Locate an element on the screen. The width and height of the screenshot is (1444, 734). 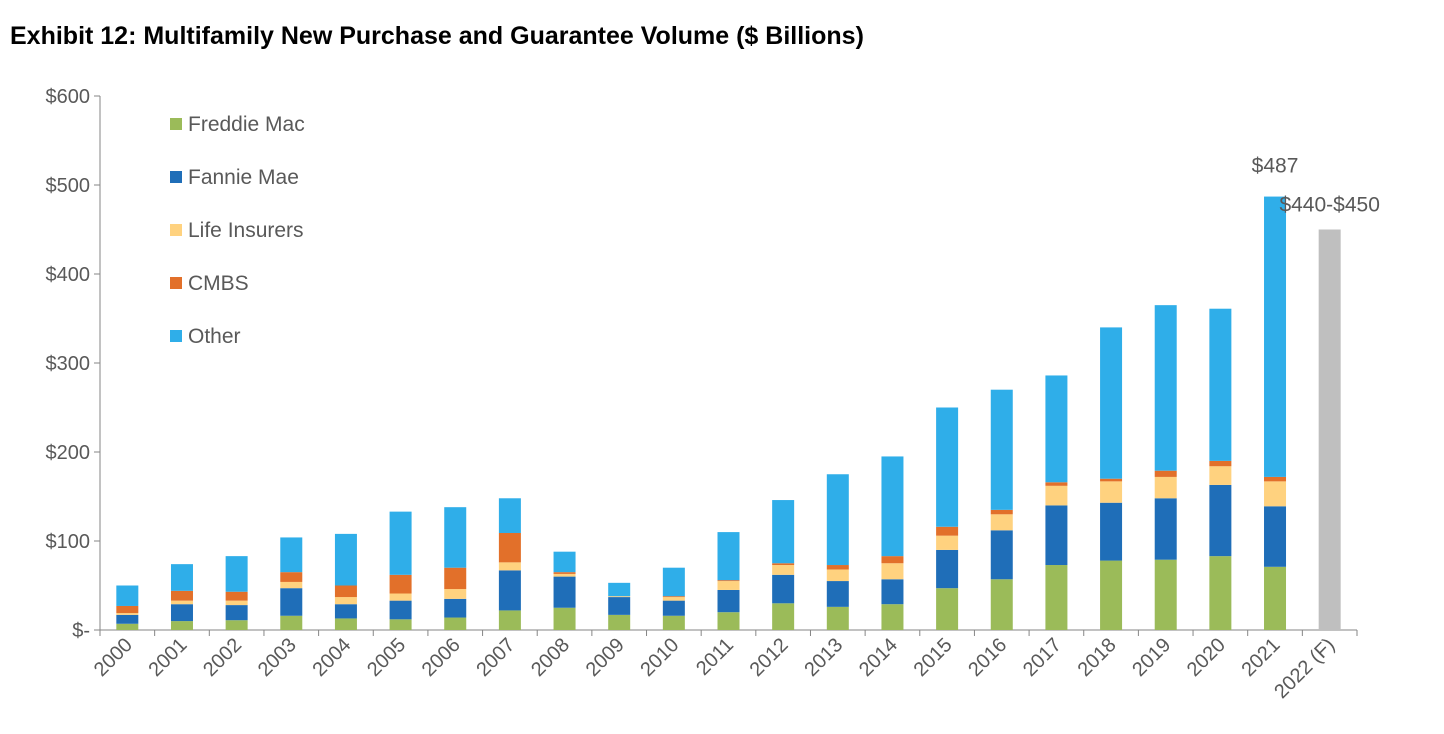
x-tick-label: 2015 is located at coordinates (933, 657).